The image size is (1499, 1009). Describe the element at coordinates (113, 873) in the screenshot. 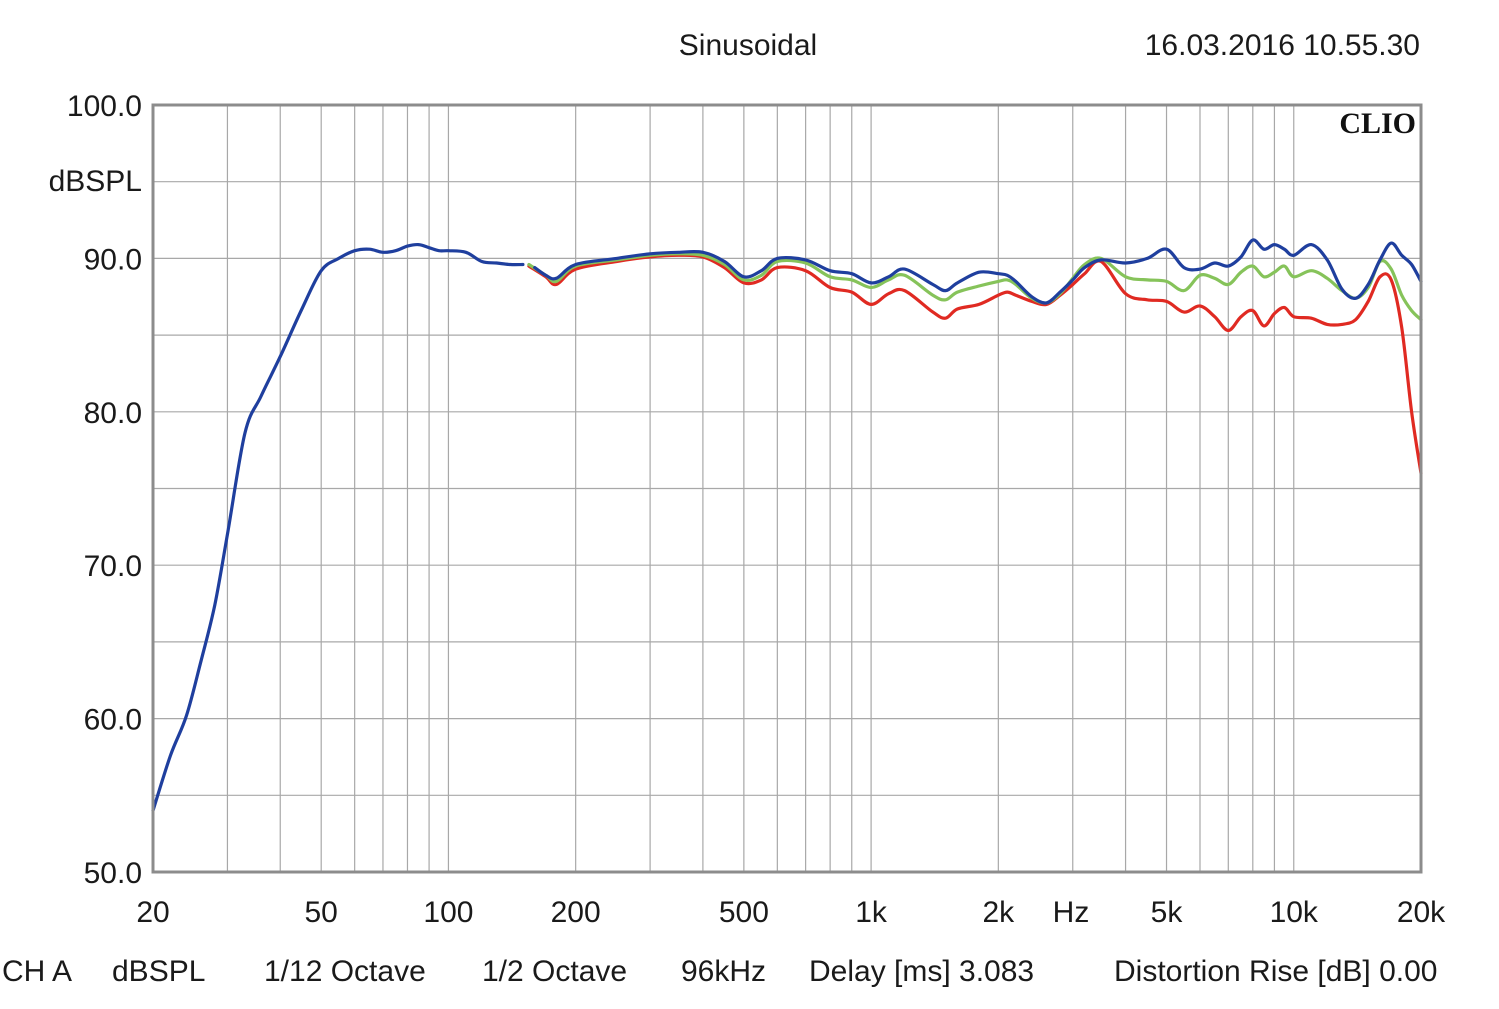

I see `y-tick-label: 50.0` at that location.